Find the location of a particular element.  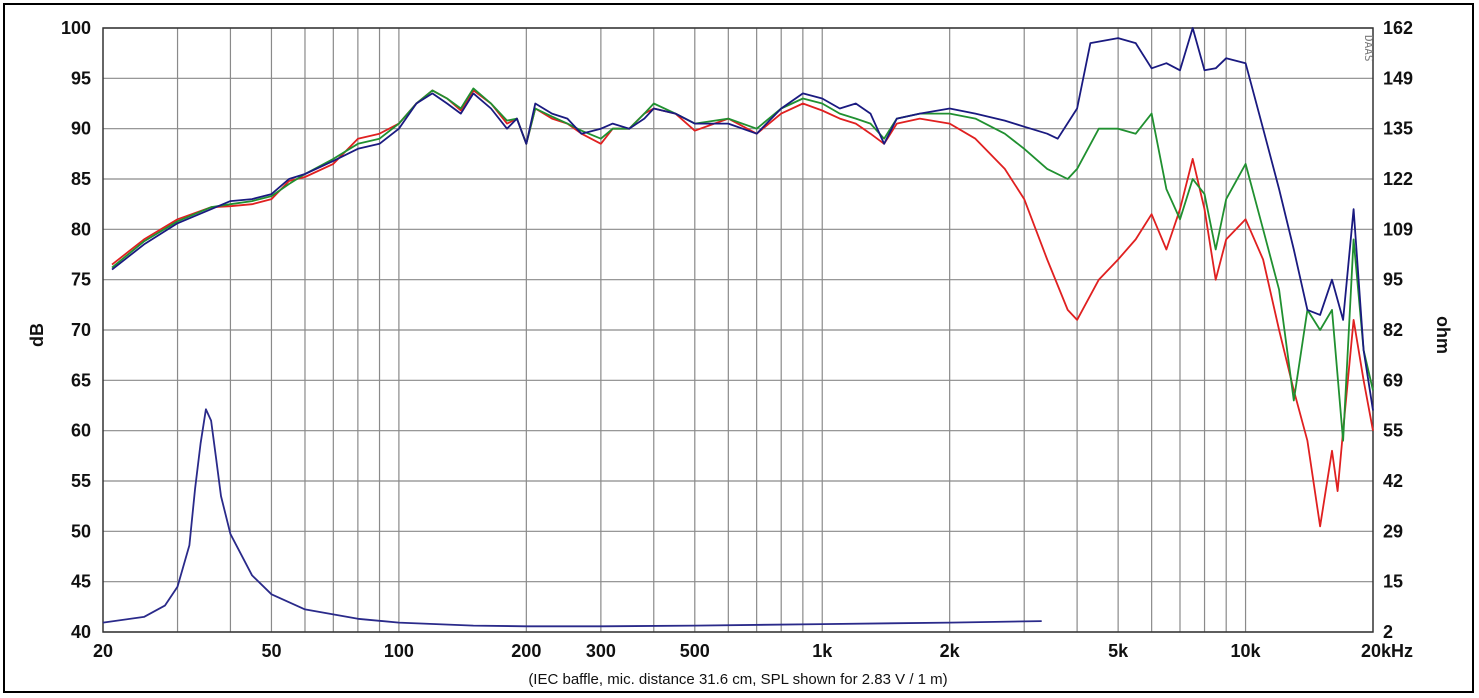

y2-tick-label: 29 is located at coordinates (1393, 531).